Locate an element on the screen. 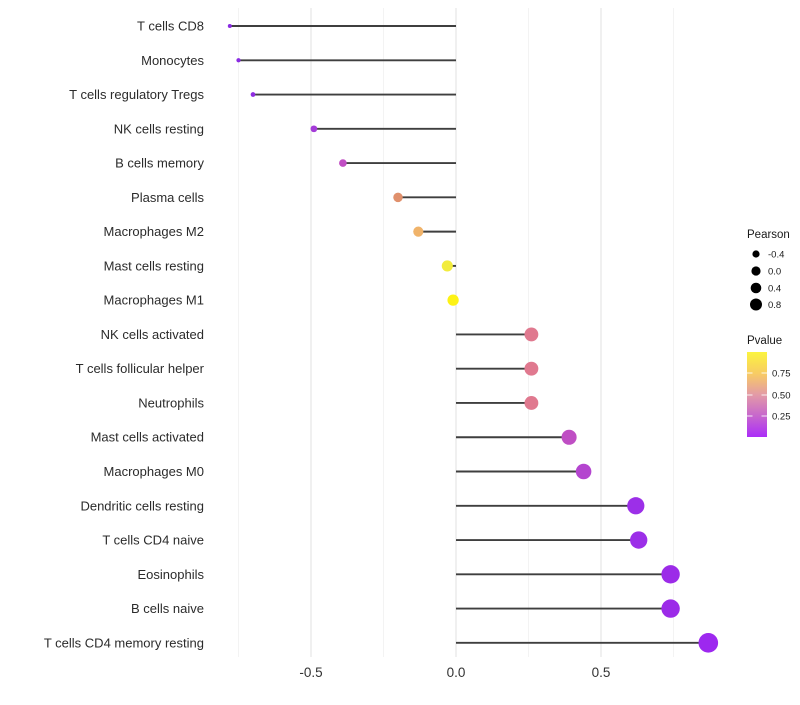  y-axis-label: T cells regulatory Tregs is located at coordinates (136, 94).